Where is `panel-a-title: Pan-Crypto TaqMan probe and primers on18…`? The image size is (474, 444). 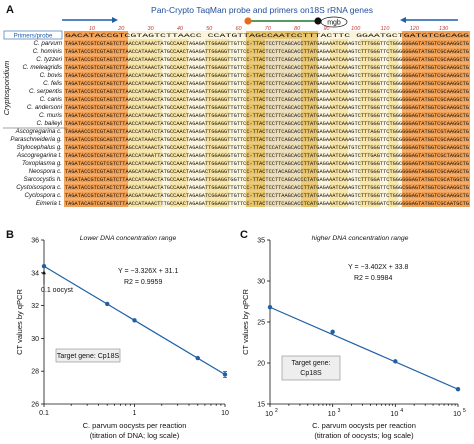
panel-a-title: Pan-Crypto TaqMan probe and primers on18… is located at coordinates (262, 10).